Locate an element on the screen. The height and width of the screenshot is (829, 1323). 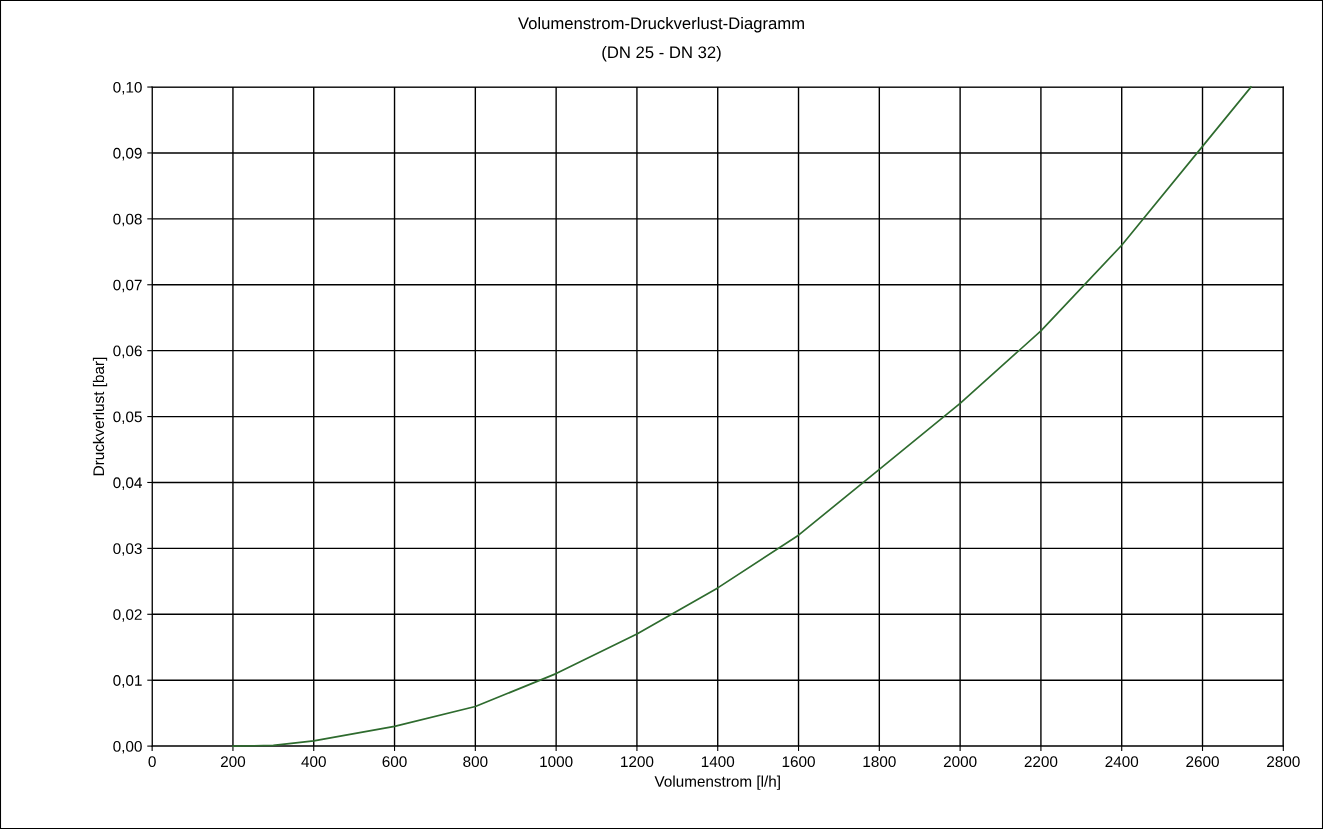
chart-subtitle: (DN 25 - DN 32) is located at coordinates (661, 53).